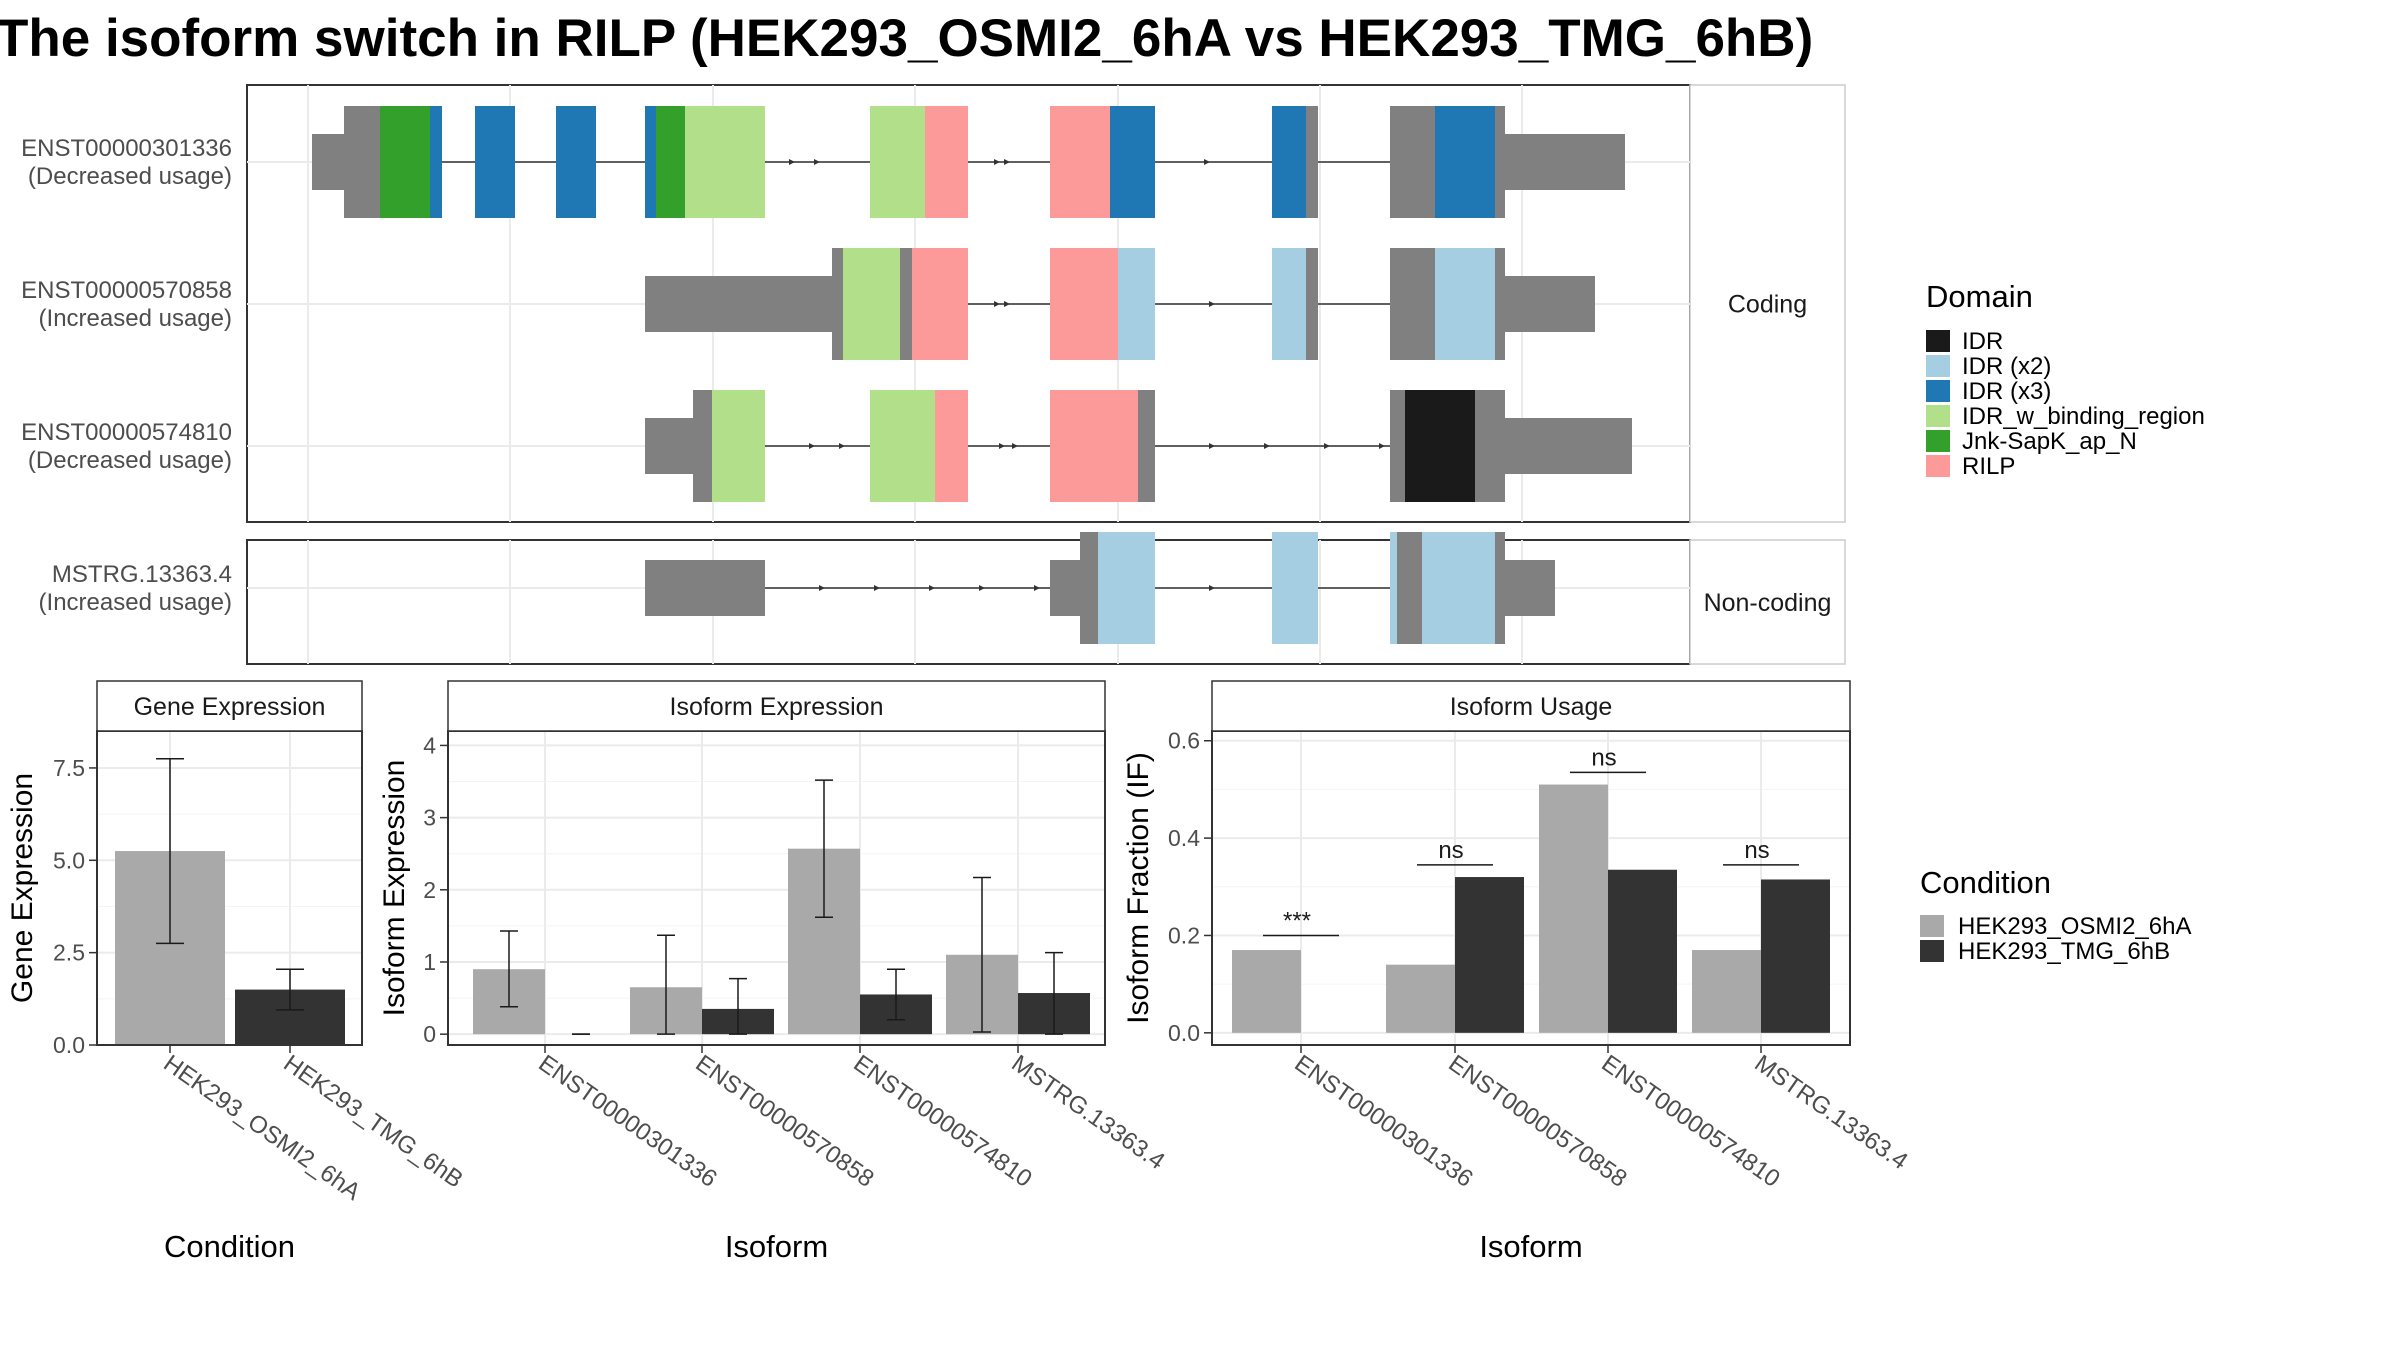 This screenshot has width=2400, height=1350. Describe the element at coordinates (2006, 366) in the screenshot. I see `legend-label: IDR (x2)` at that location.